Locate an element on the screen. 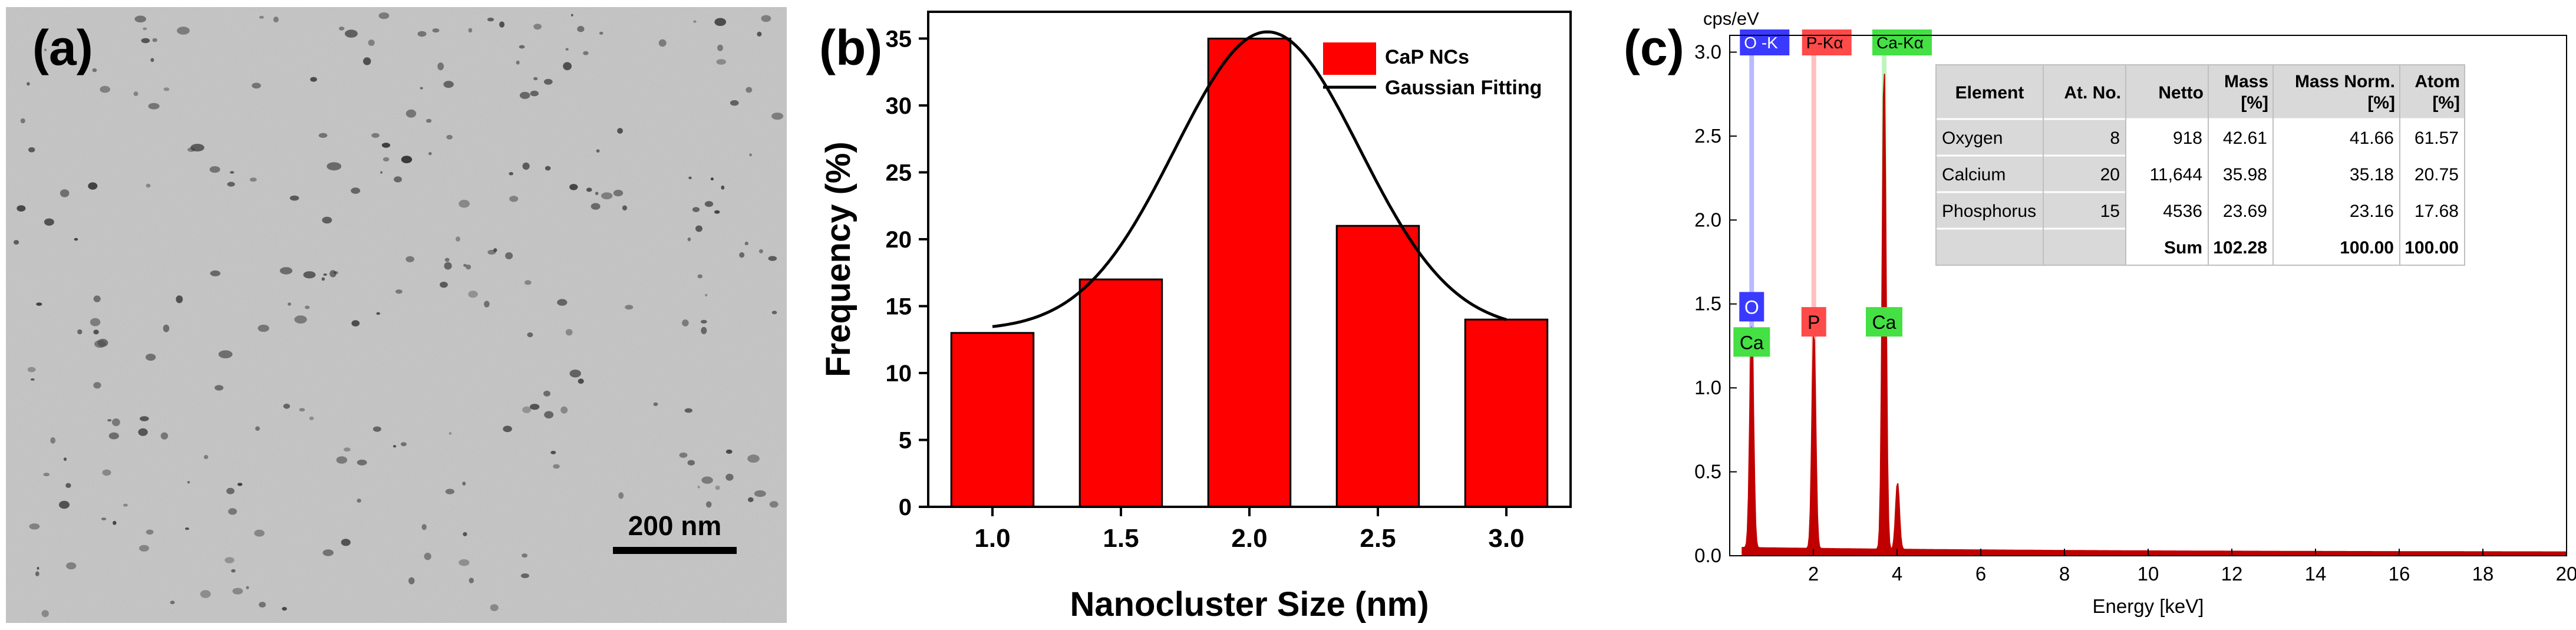  y-tick-label: 2.5 is located at coordinates (1708, 136).